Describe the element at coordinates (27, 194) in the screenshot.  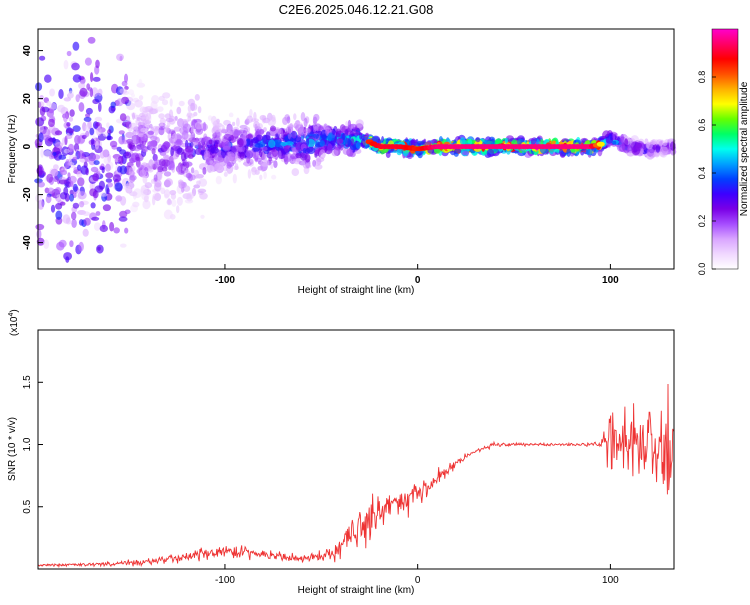
I see `spectrogram-y-tick-label: -20` at that location.